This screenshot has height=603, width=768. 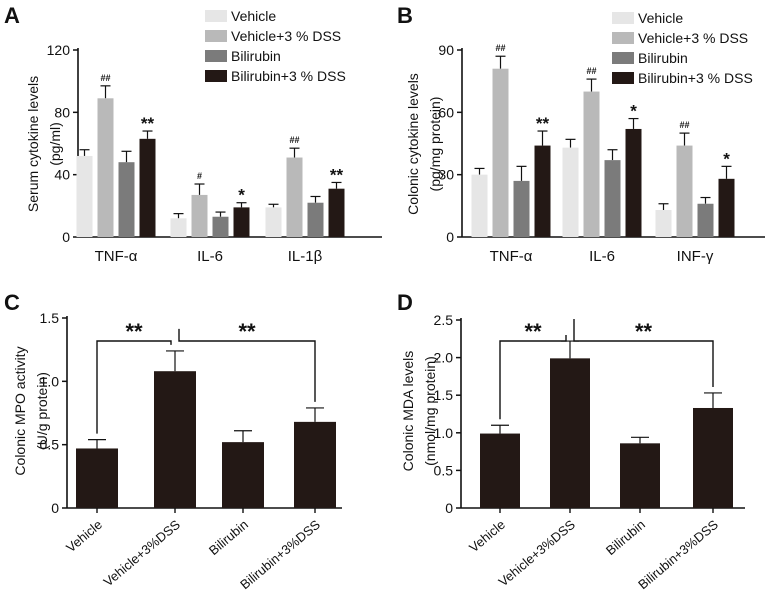 I want to click on y-axis-label: (pg/mg protein), so click(x=435, y=144).